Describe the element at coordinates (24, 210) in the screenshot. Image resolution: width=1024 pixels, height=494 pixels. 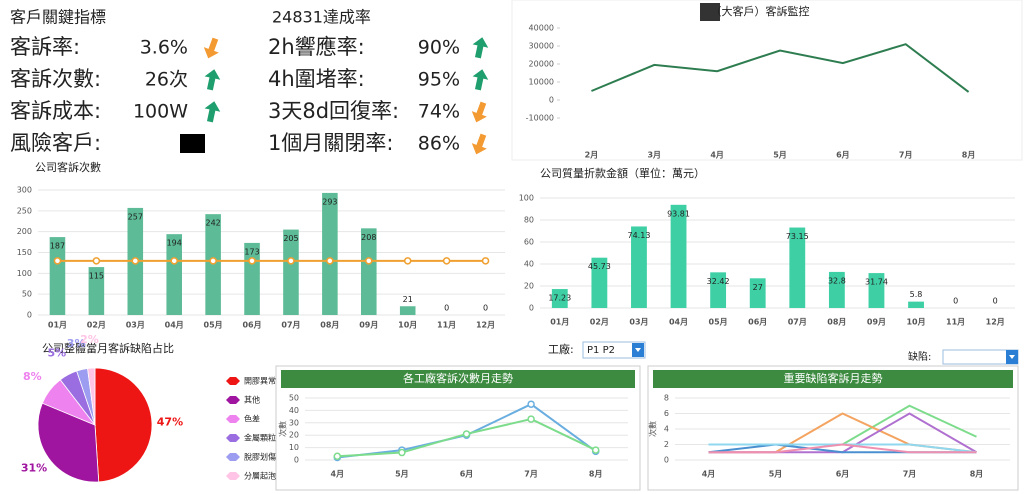
I see `y-tick-label: 250` at that location.